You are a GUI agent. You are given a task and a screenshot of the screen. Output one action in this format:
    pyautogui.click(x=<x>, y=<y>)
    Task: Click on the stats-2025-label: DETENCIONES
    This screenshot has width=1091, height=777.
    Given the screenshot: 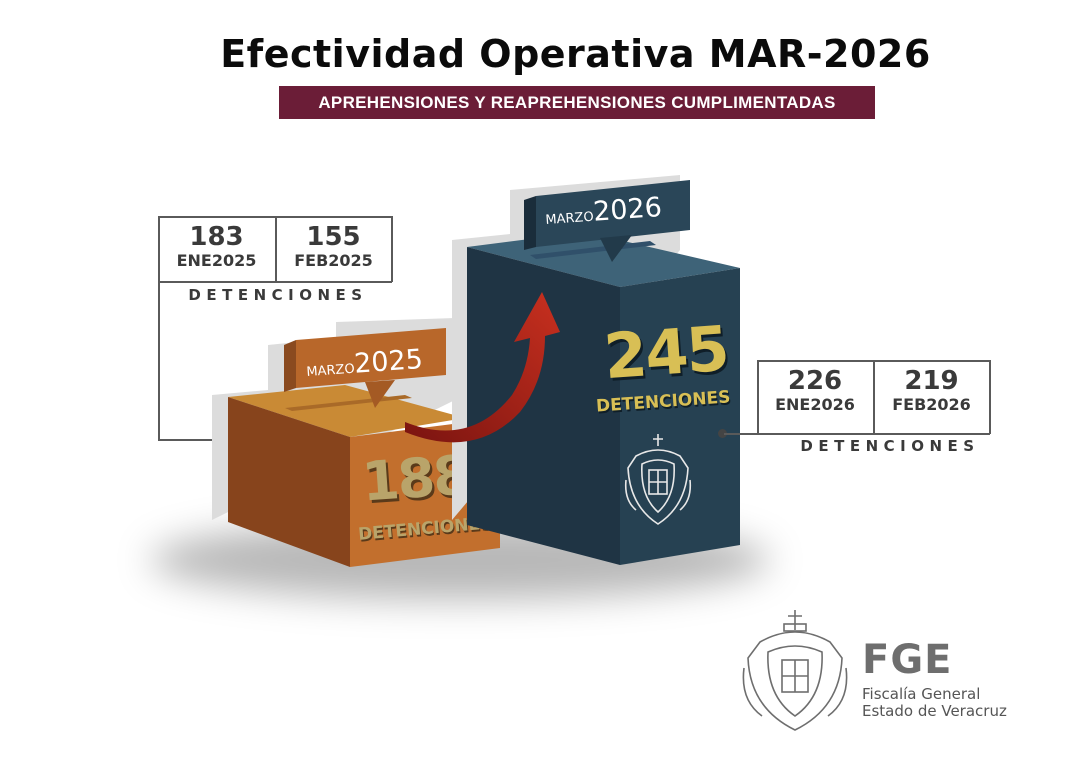 What is the action you would take?
    pyautogui.click(x=278, y=295)
    